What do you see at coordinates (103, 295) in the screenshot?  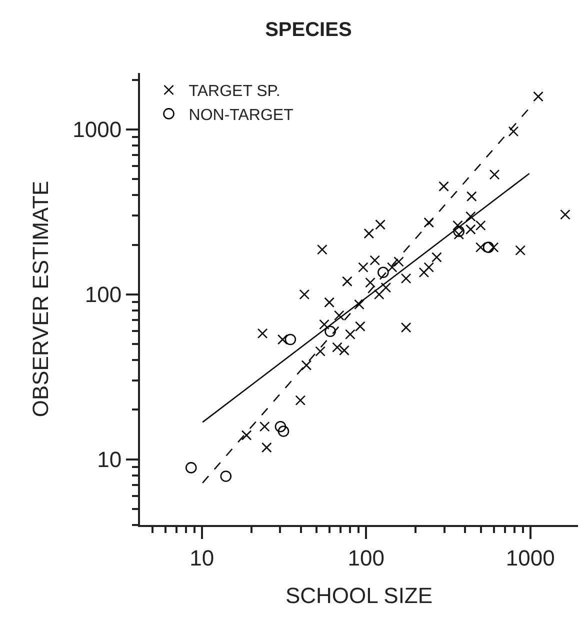 I see `y-tick-label: 100` at bounding box center [103, 295].